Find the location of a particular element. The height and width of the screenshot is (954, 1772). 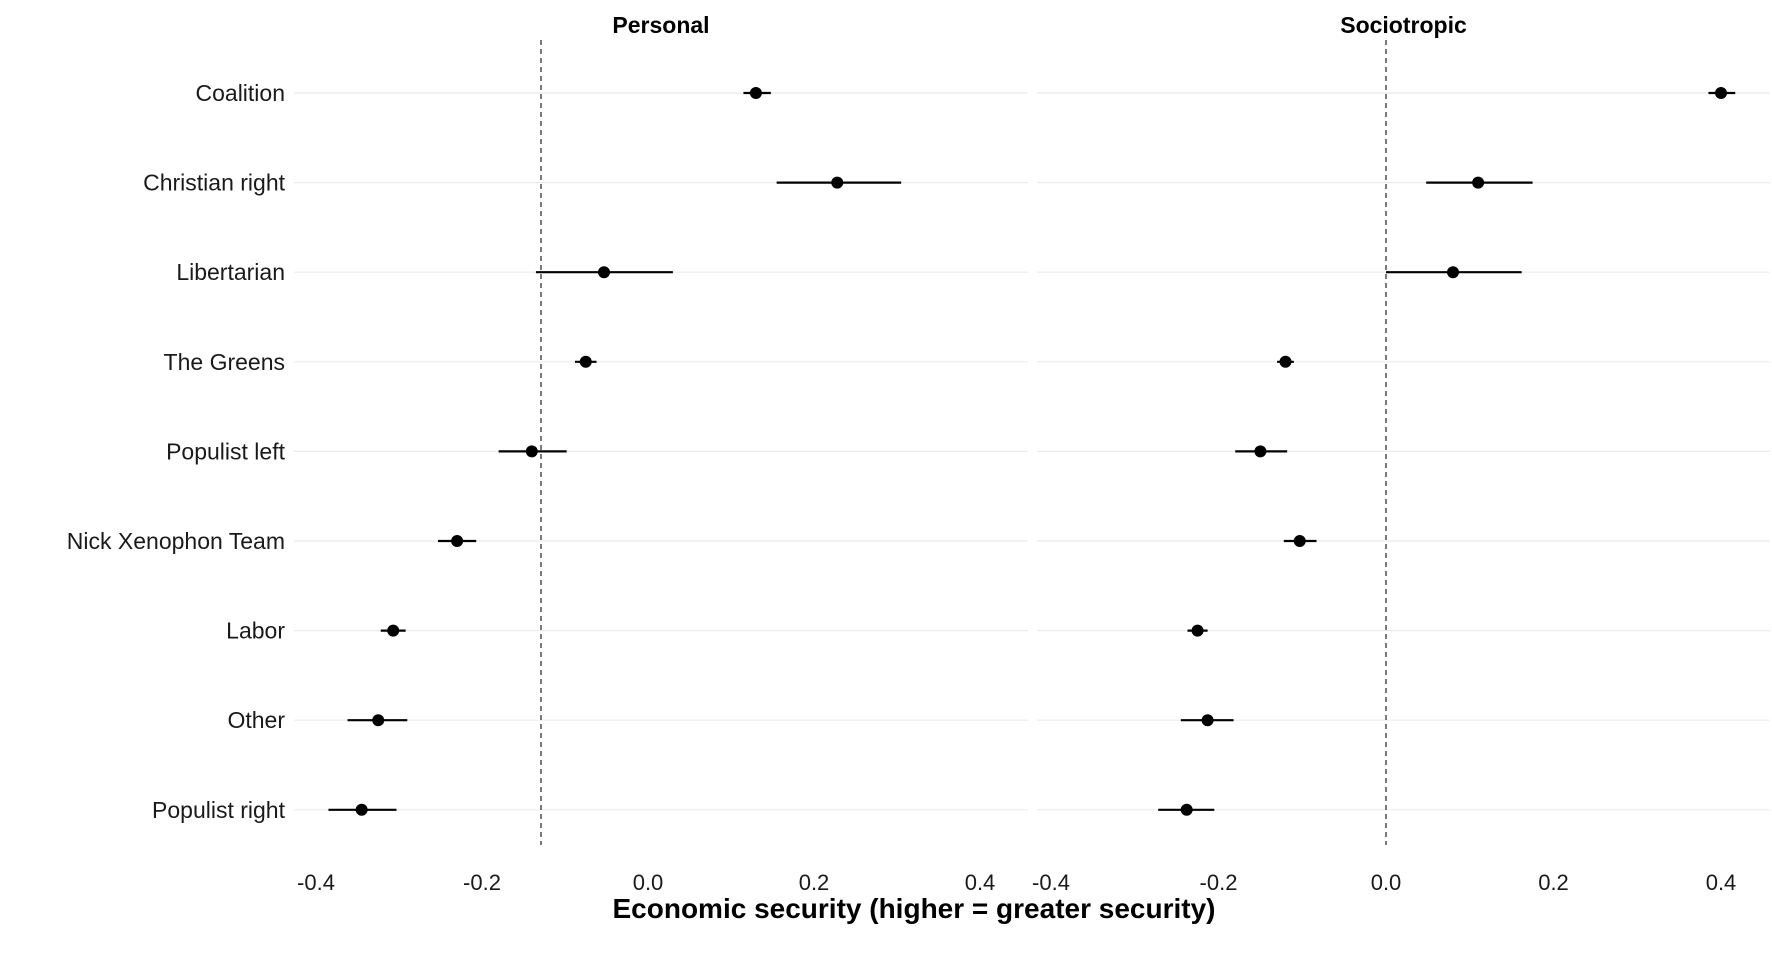

y-label-christian-right: Christian right is located at coordinates (214, 183).